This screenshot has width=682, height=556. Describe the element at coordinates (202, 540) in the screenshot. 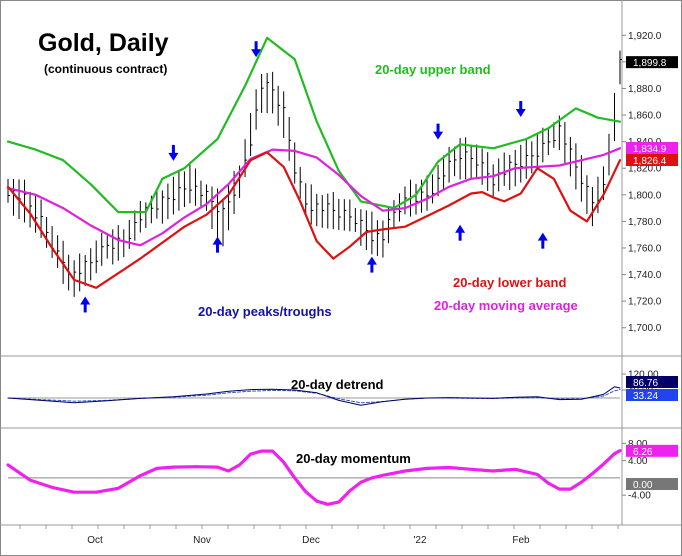

I see `x-tick-label: Nov` at that location.